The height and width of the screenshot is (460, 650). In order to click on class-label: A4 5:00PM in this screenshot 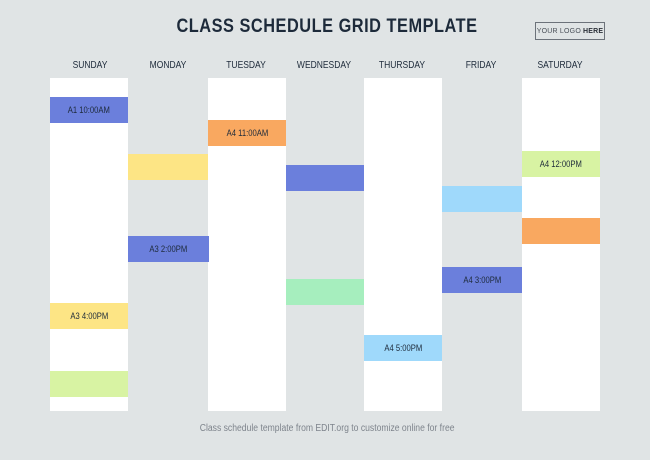, I will do `click(403, 348)`.